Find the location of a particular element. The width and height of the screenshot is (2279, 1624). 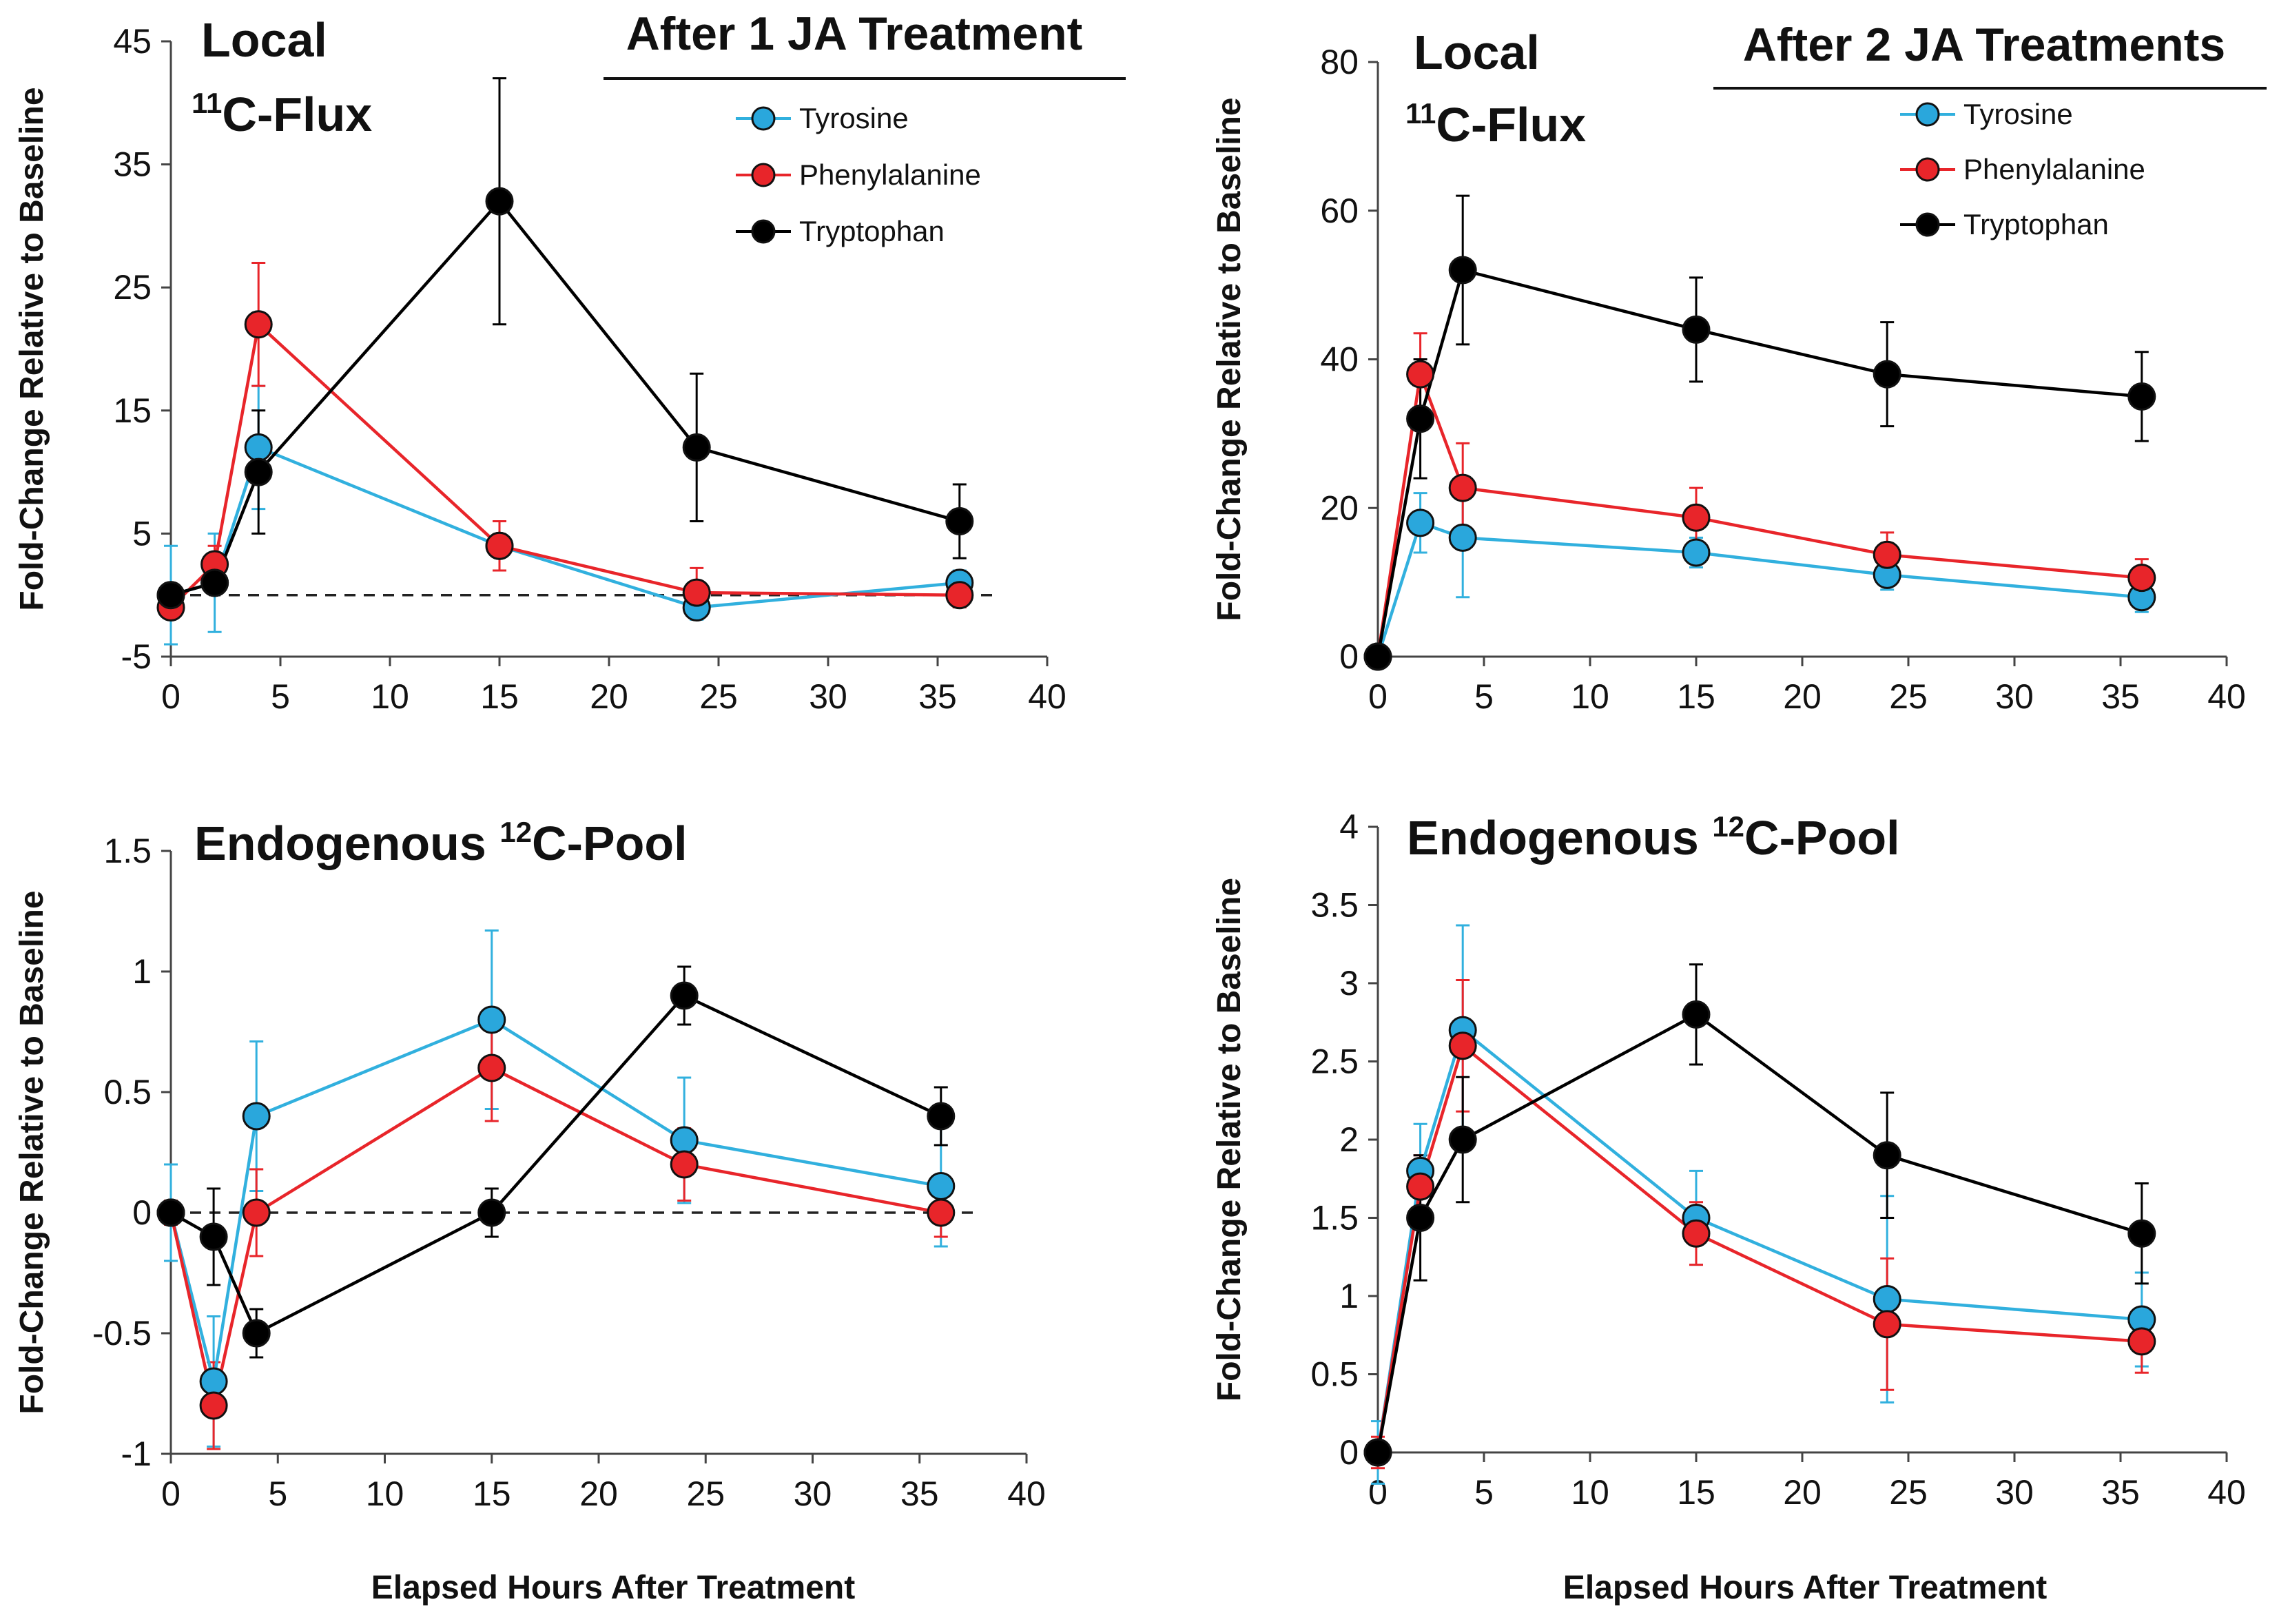

y-tick-label: -0.5 is located at coordinates (122, 1333).